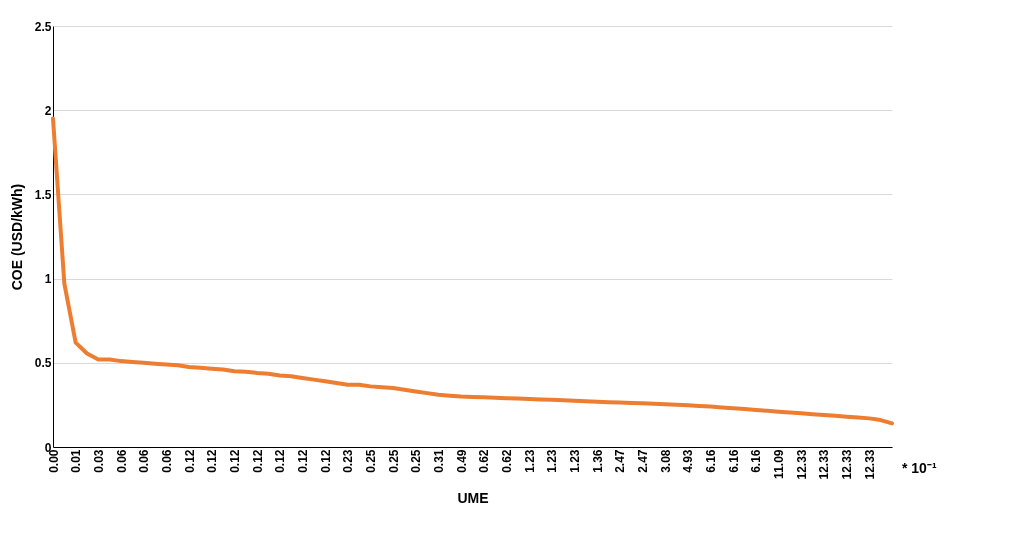 The width and height of the screenshot is (1029, 544). Describe the element at coordinates (76, 461) in the screenshot. I see `x-tick-label: 0.01` at that location.